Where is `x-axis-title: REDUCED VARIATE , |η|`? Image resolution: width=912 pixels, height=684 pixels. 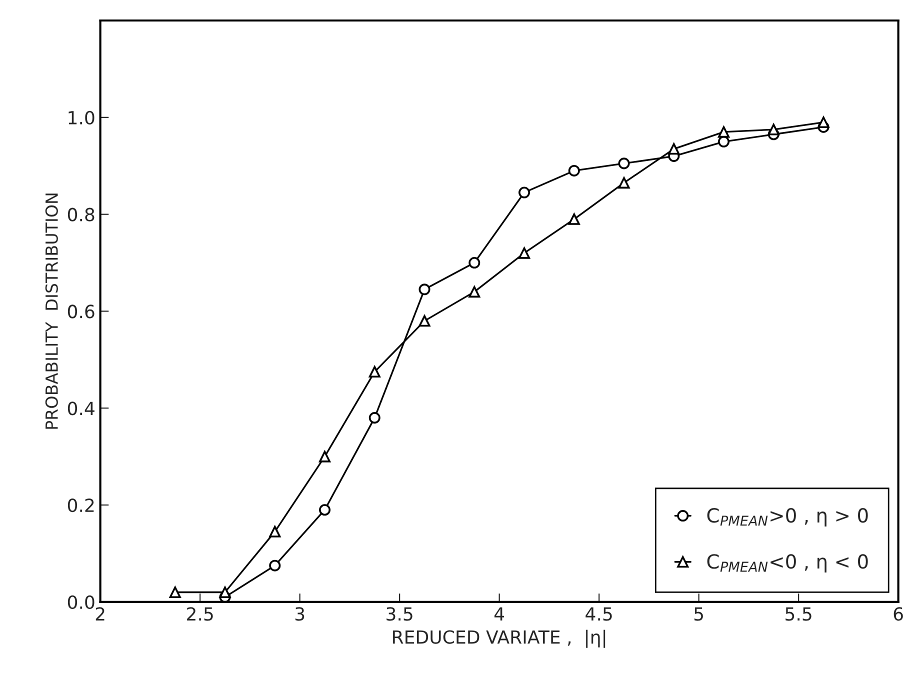
x-axis-title: REDUCED VARIATE , |η| is located at coordinates (499, 639).